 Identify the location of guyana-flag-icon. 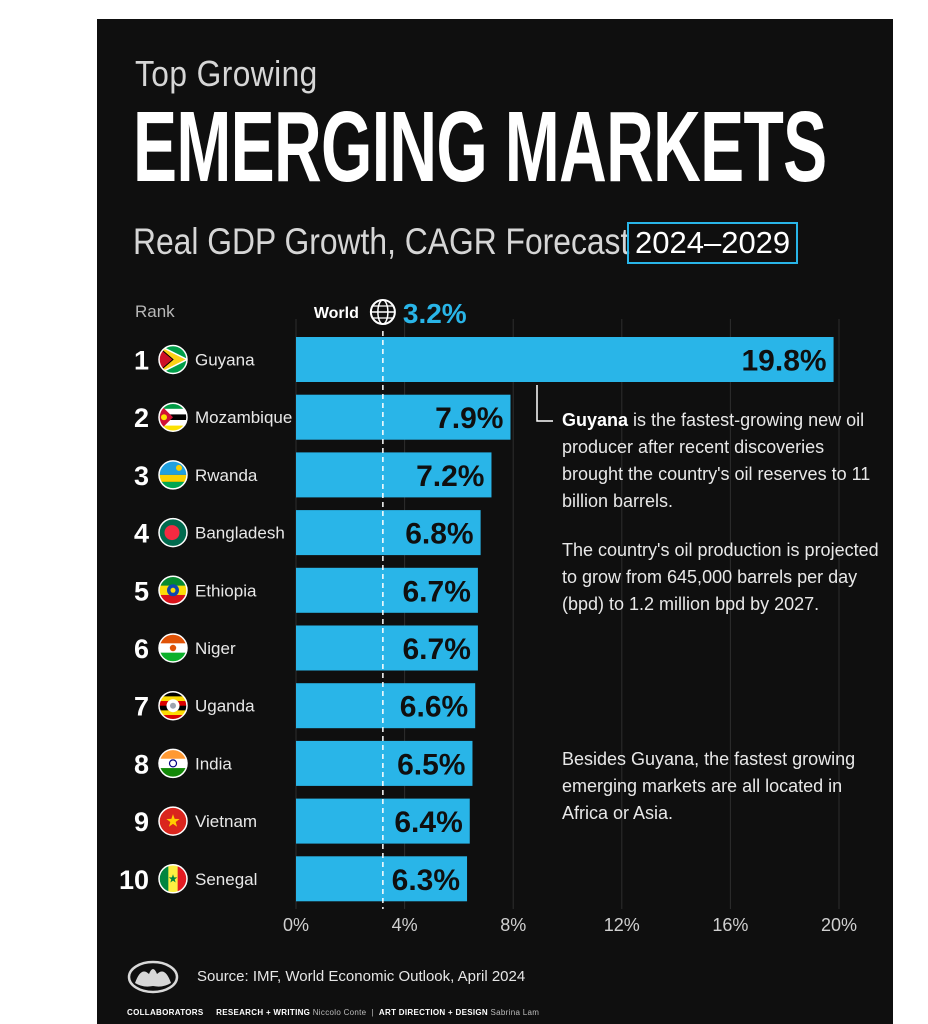
(173, 359).